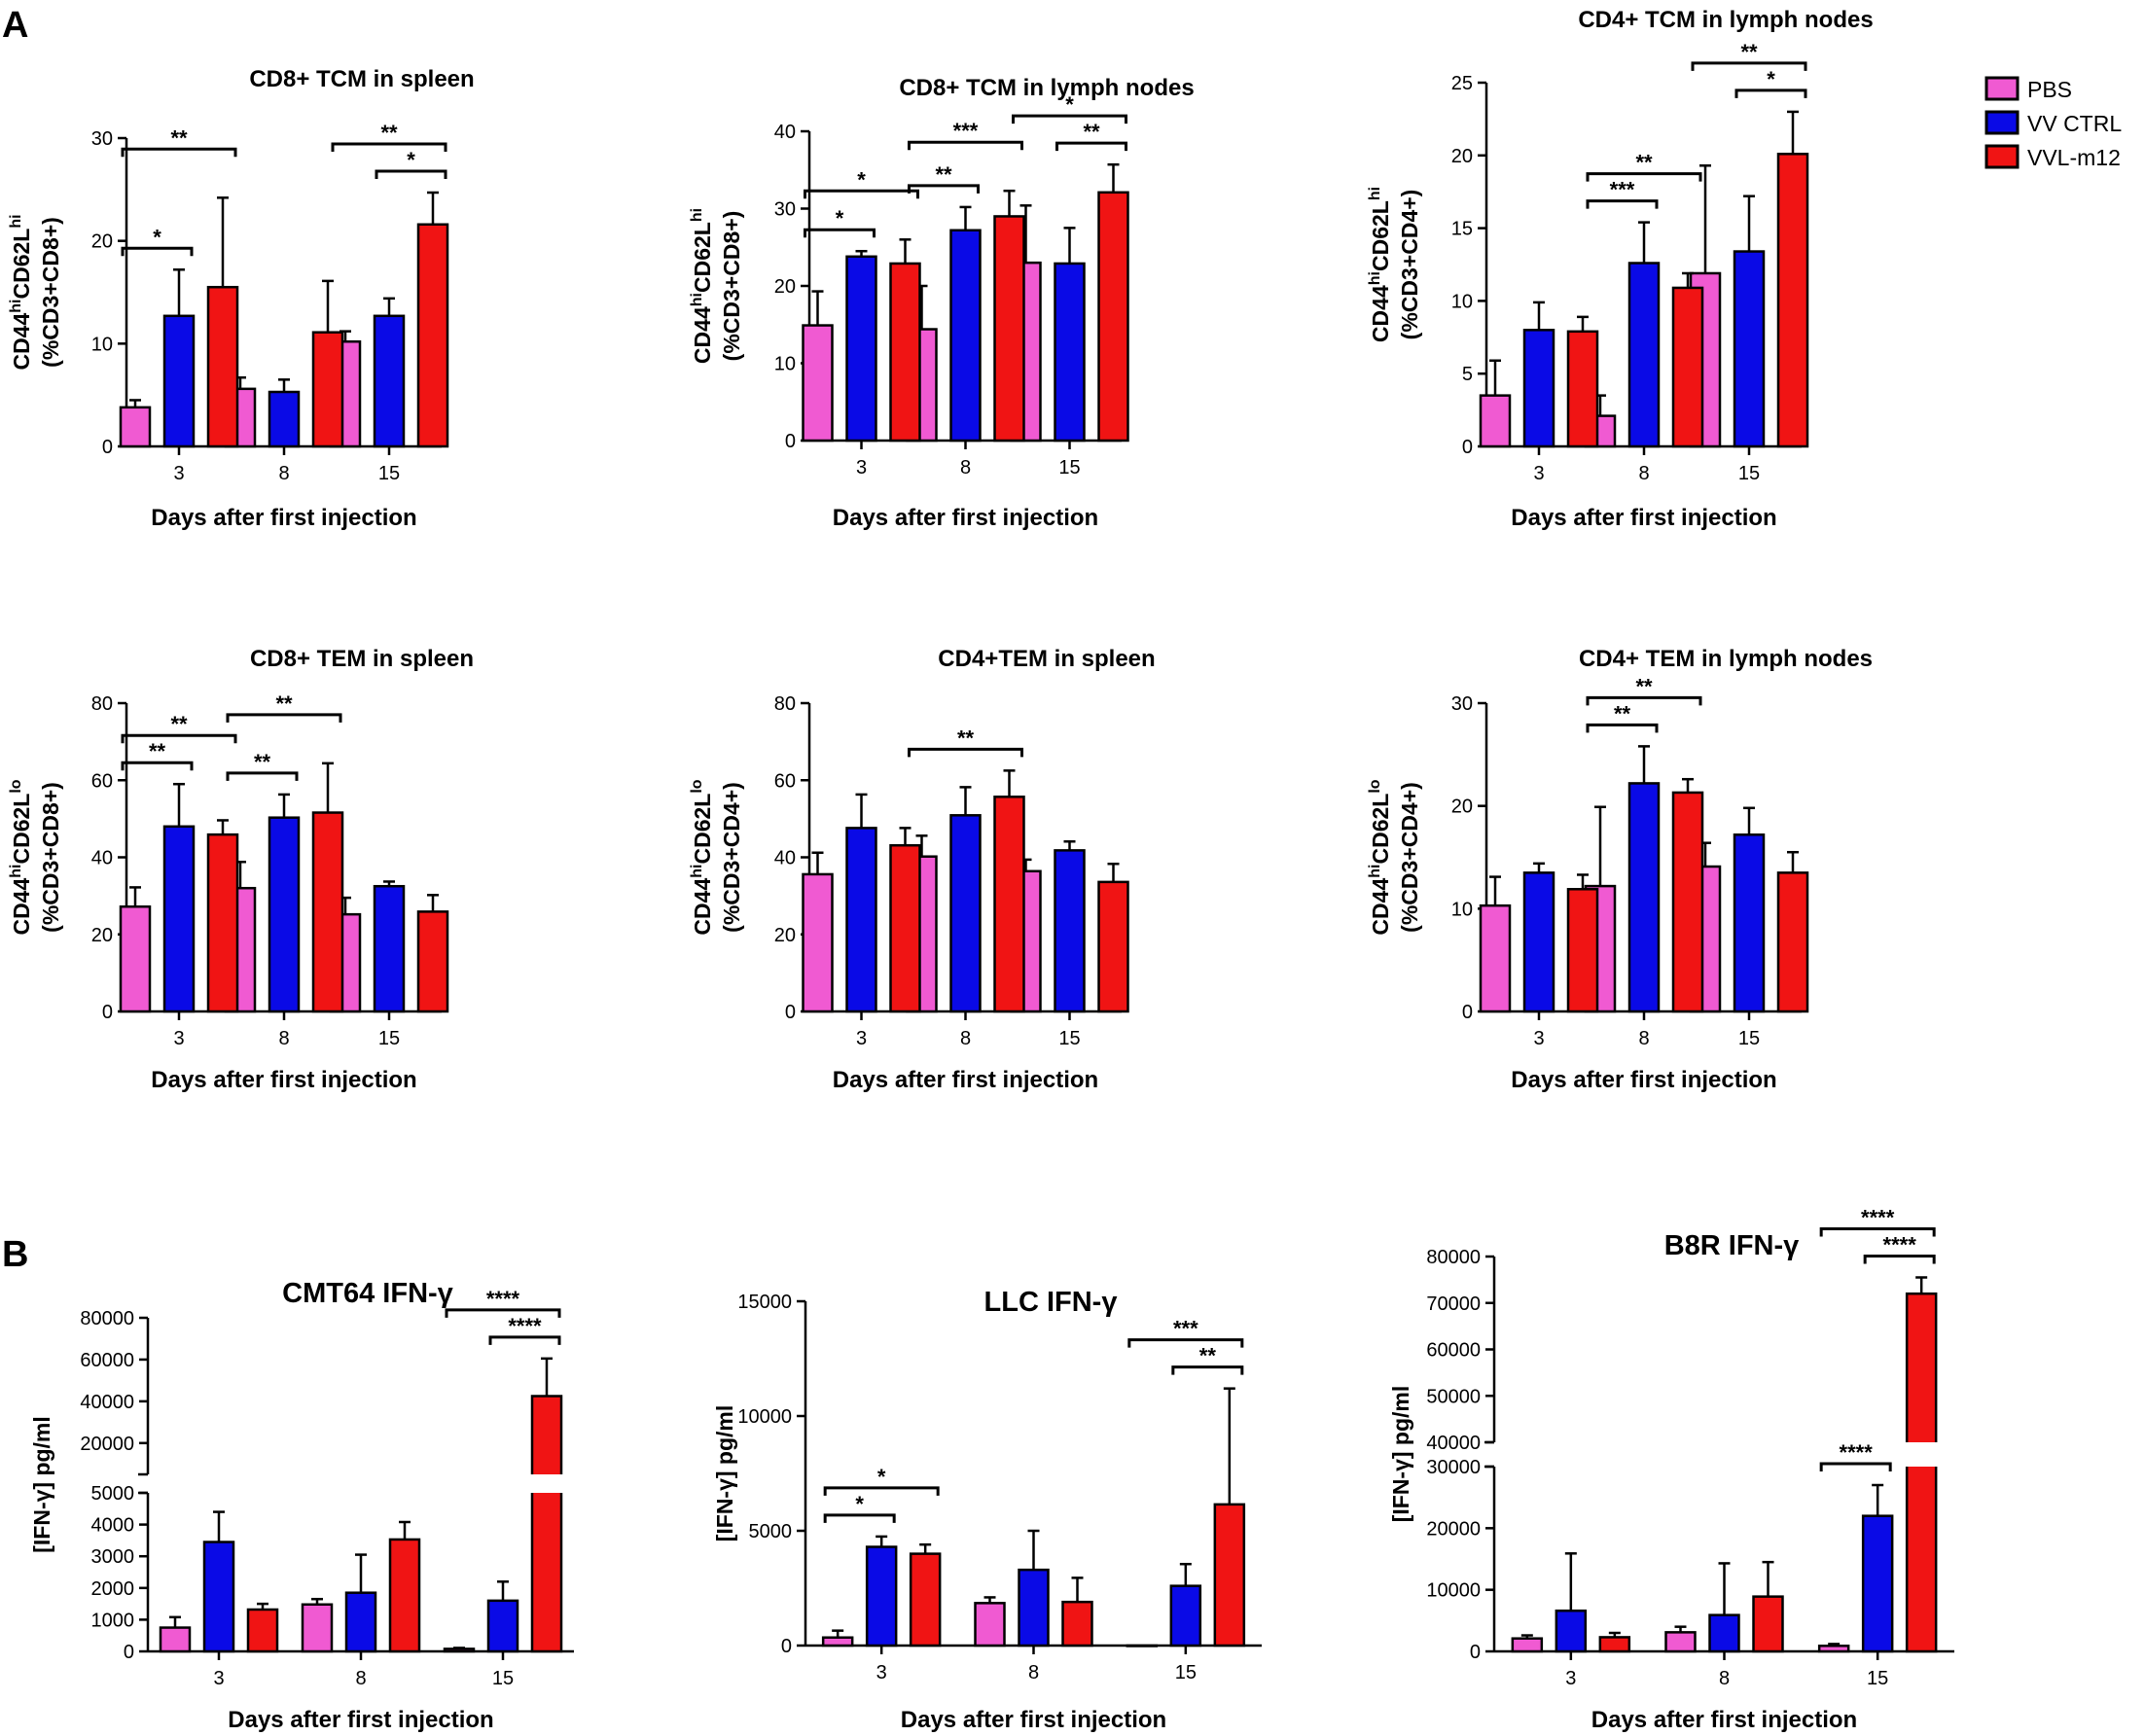  Describe the element at coordinates (15, 26) in the screenshot. I see `panel-label-a: A` at that location.